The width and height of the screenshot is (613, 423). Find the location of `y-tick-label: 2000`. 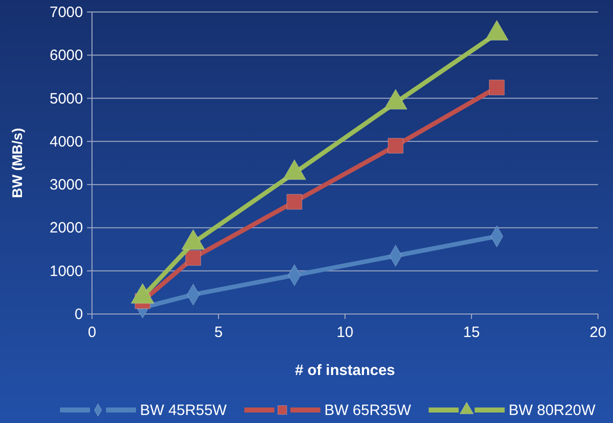

y-tick-label: 2000 is located at coordinates (66, 228).